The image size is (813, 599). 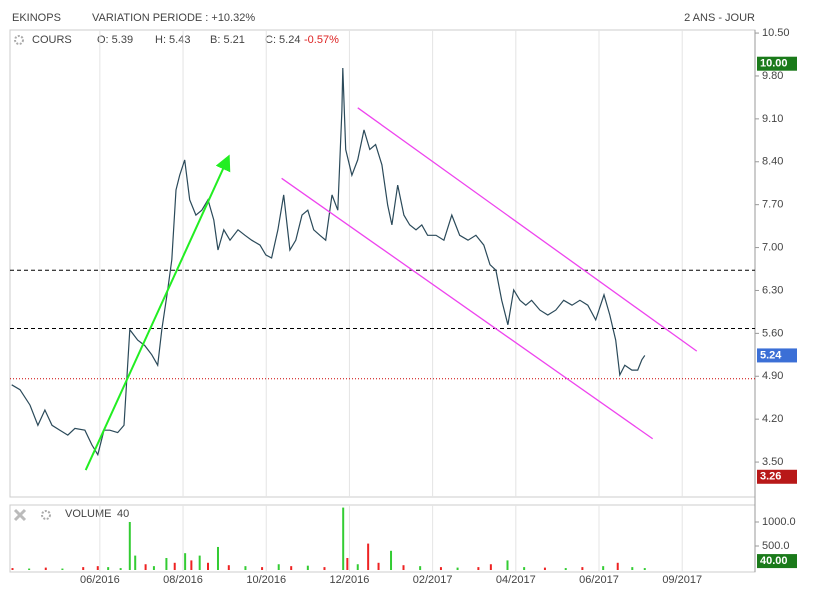 What do you see at coordinates (682, 580) in the screenshot?
I see `x-tick-label: 09/2017` at bounding box center [682, 580].